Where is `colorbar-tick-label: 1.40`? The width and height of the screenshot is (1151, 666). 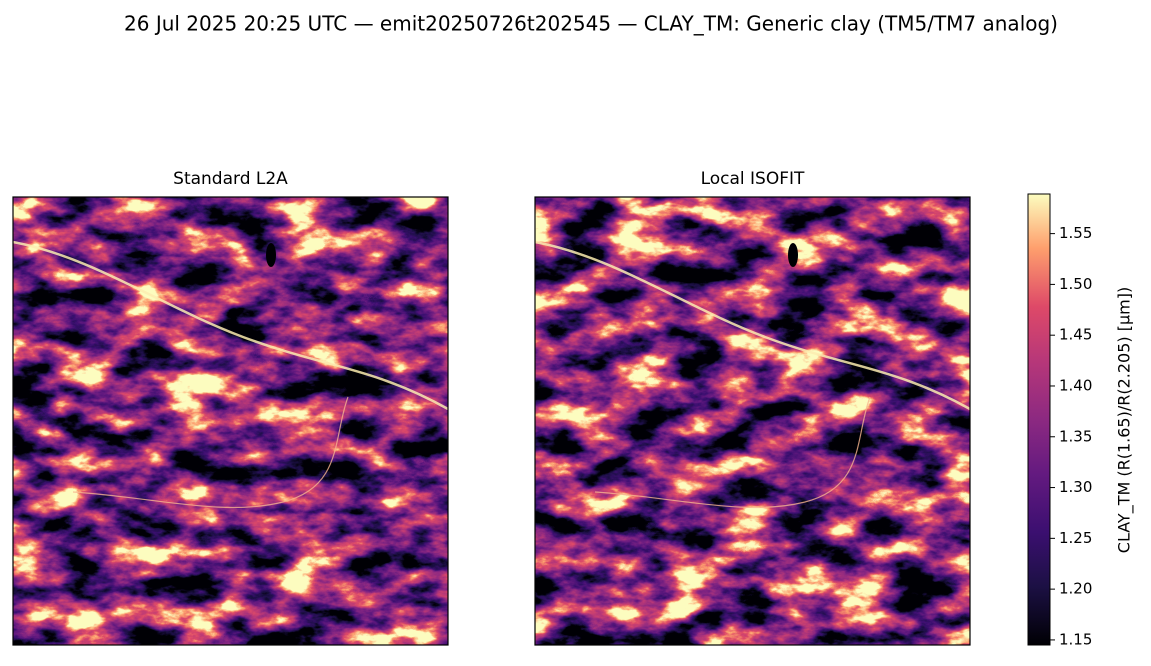
colorbar-tick-label: 1.40 is located at coordinates (1075, 385).